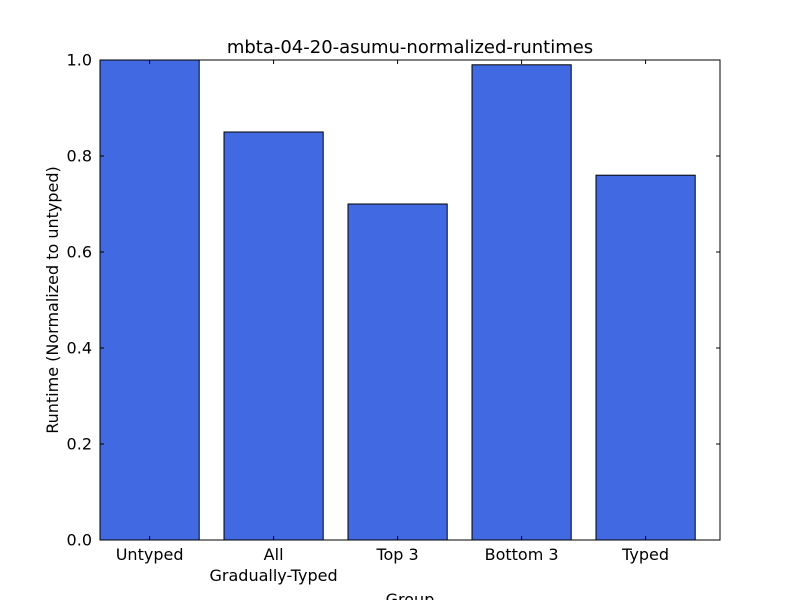 The height and width of the screenshot is (604, 800). Describe the element at coordinates (79, 444) in the screenshot. I see `y-tick-label: 0.2` at that location.